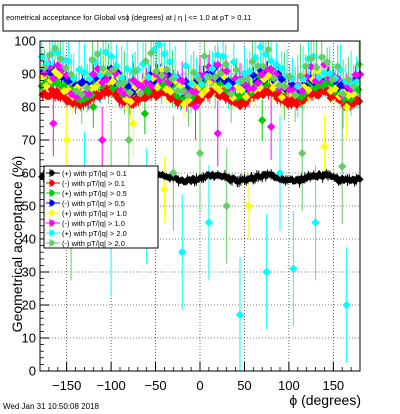 Image resolution: width=400 pixels, height=414 pixels. I want to click on y-tick-label: 50, so click(29, 206).